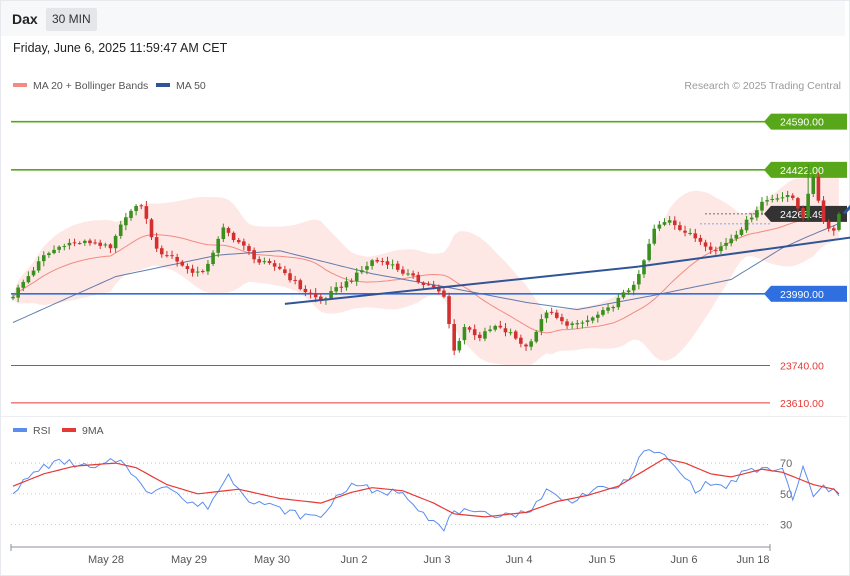 This screenshot has height=576, width=850. Describe the element at coordinates (20, 430) in the screenshot. I see `legend-swatch` at that location.